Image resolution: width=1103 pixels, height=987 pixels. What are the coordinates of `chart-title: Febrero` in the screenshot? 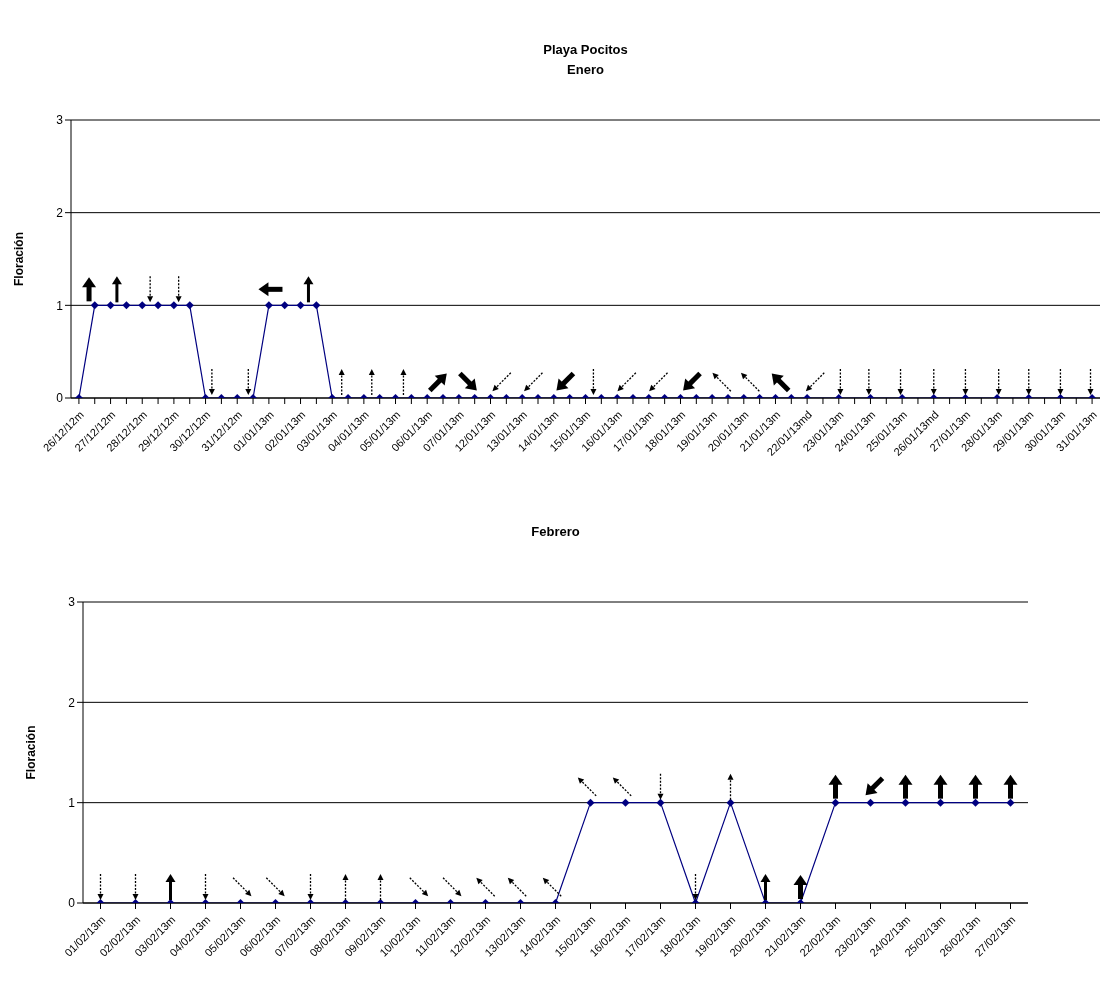 It's located at (555, 532).